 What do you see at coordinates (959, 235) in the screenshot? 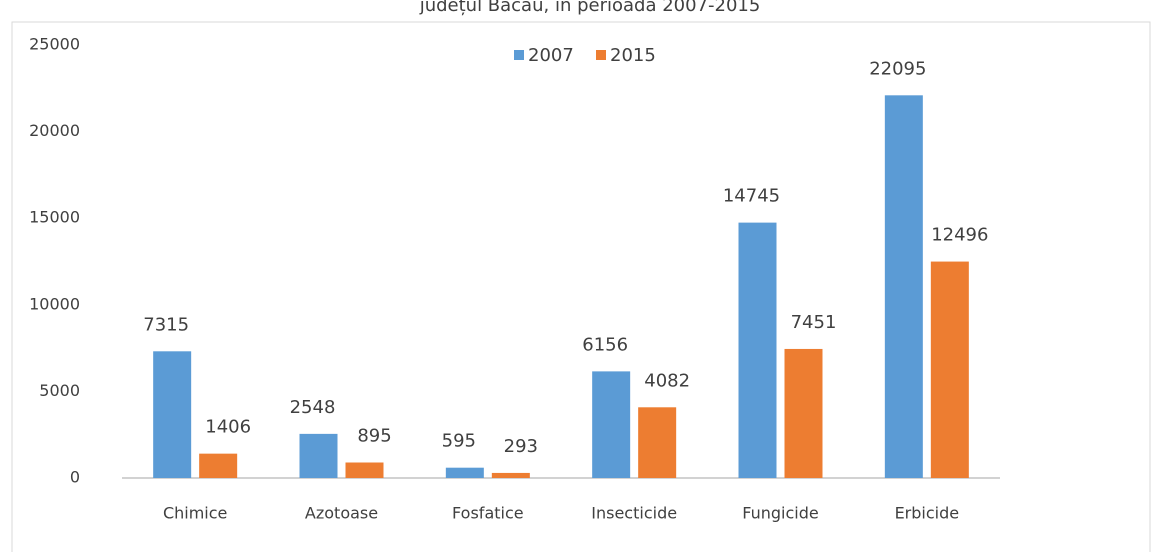
I see `value-label: 12496` at bounding box center [959, 235].